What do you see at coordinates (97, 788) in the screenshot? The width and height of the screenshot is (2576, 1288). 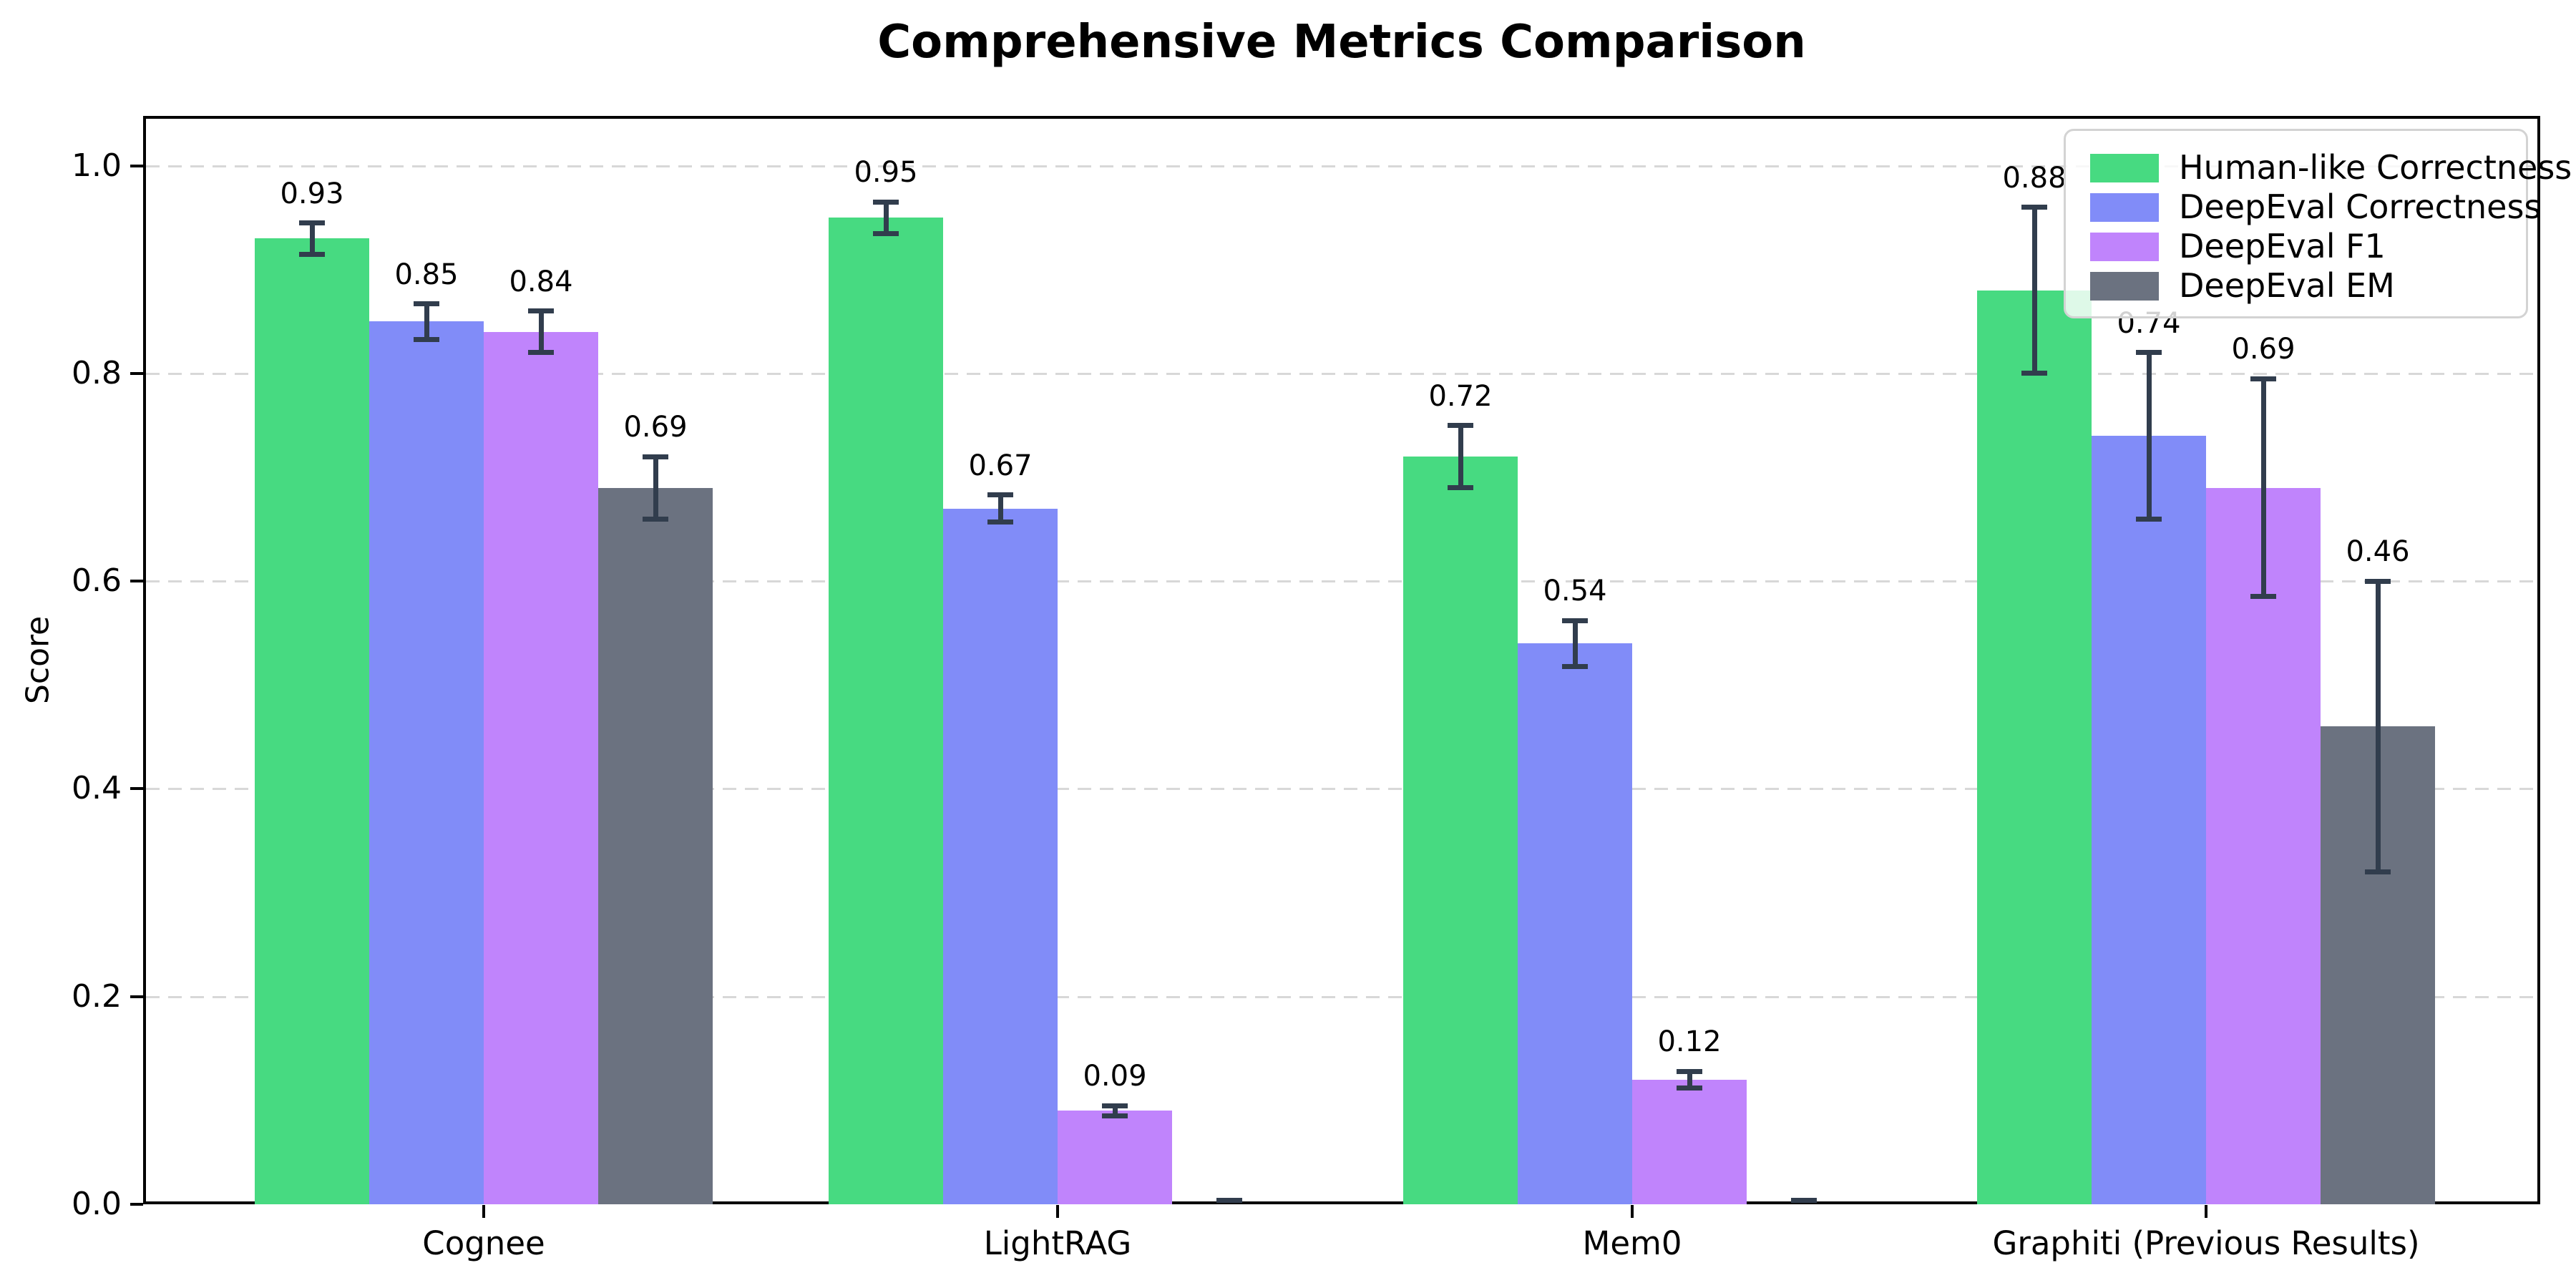 I see `y-tick-label: 0.4` at bounding box center [97, 788].